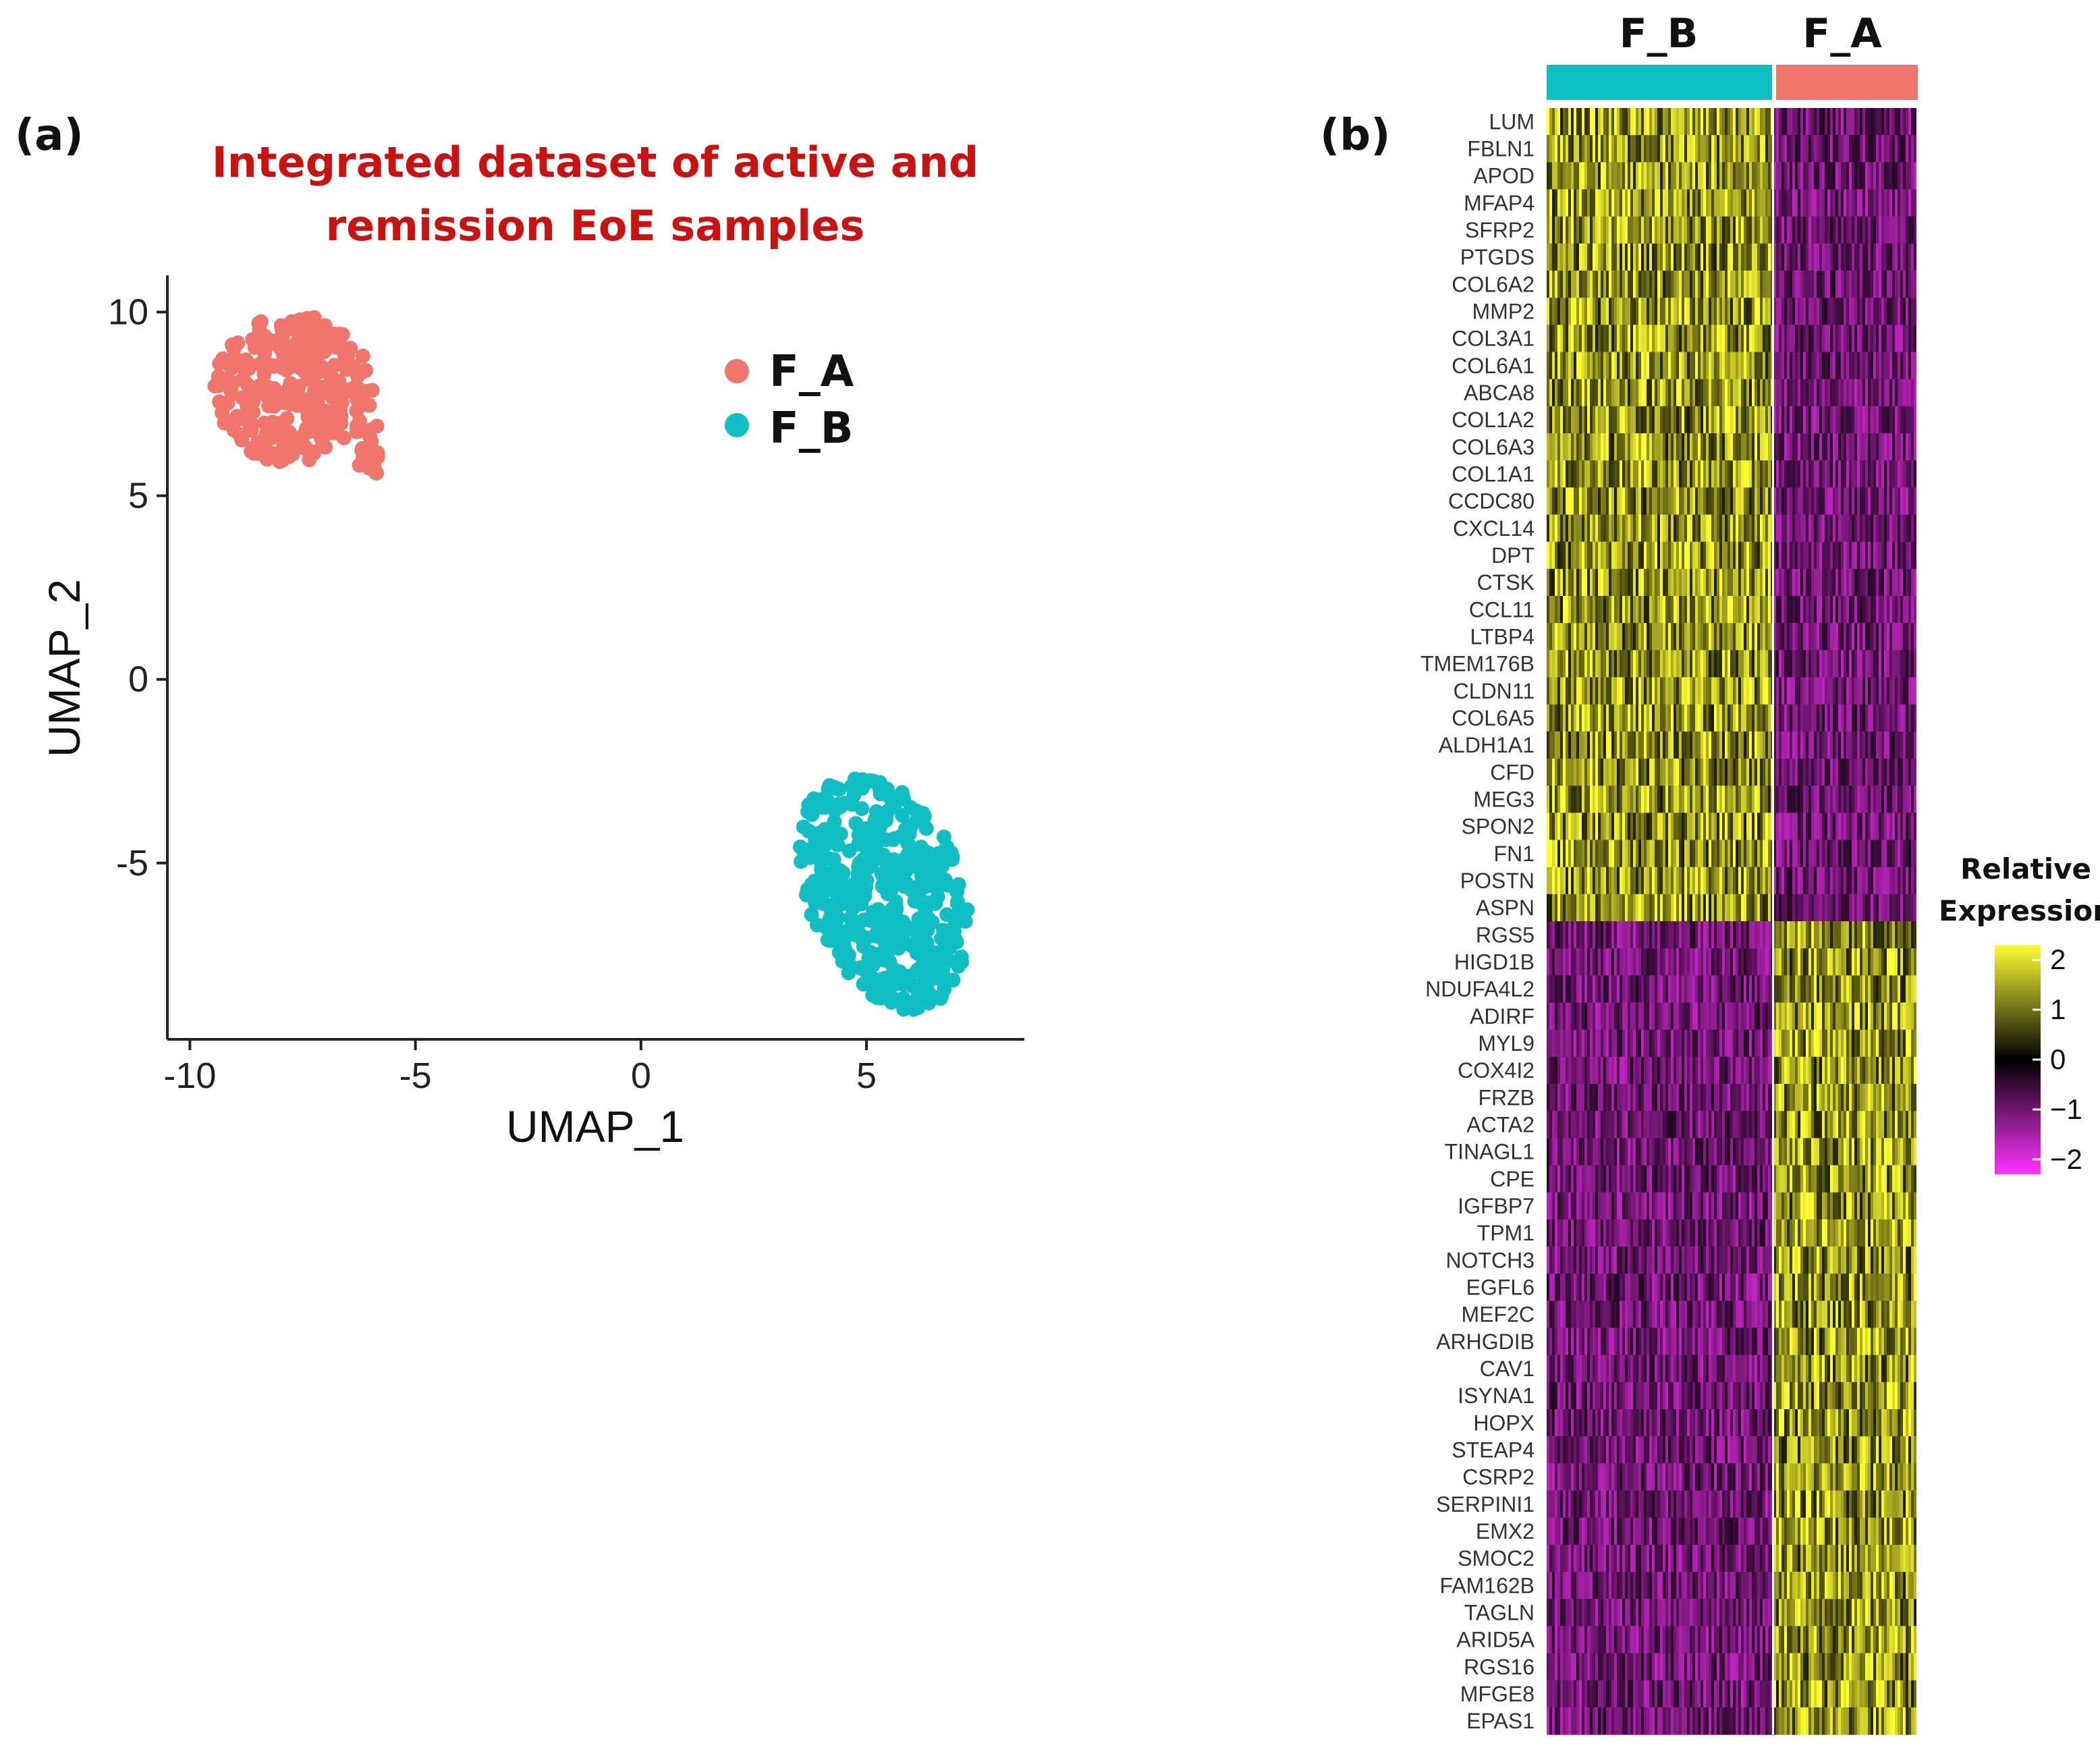  What do you see at coordinates (1731, 745) in the screenshot?
I see `heatmap-row` at bounding box center [1731, 745].